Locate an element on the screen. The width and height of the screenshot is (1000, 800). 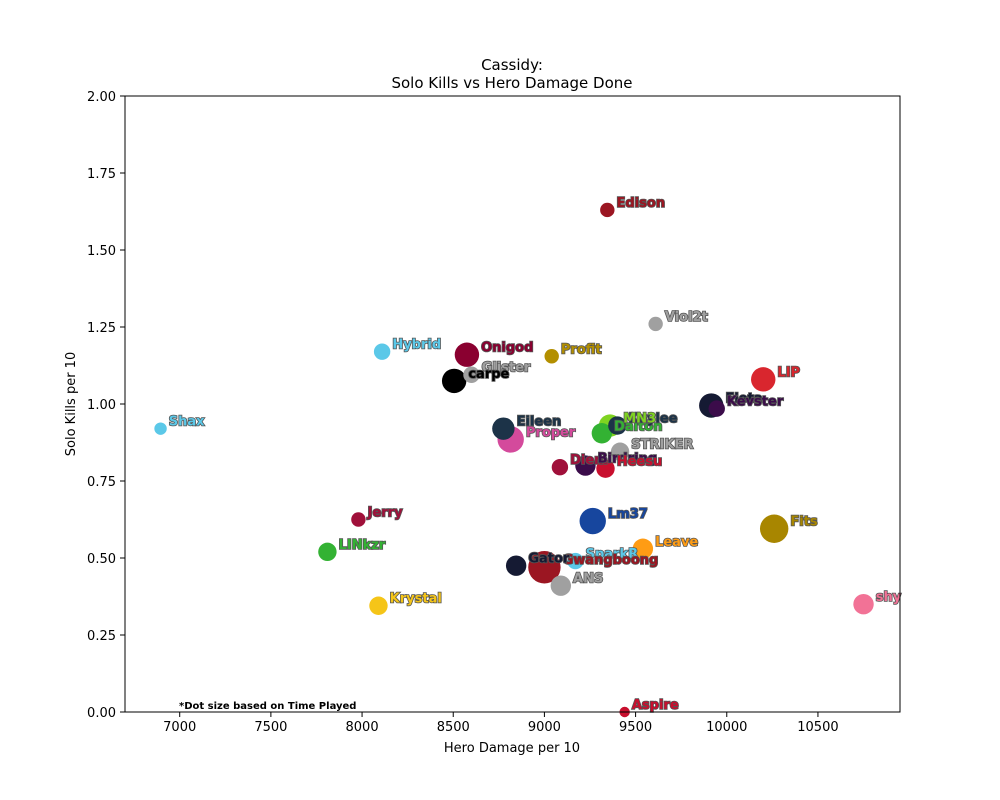
point-label: Edison is located at coordinates (641, 203).